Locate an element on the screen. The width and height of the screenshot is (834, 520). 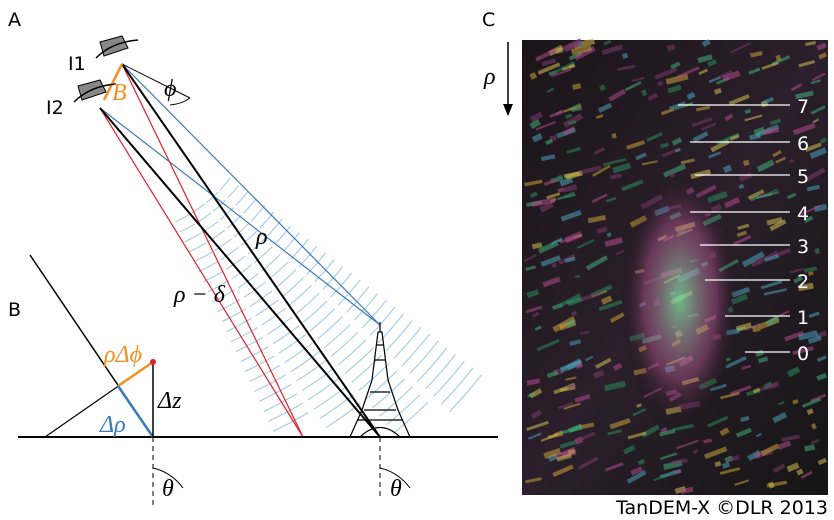
level-label: 1 is located at coordinates (803, 318).